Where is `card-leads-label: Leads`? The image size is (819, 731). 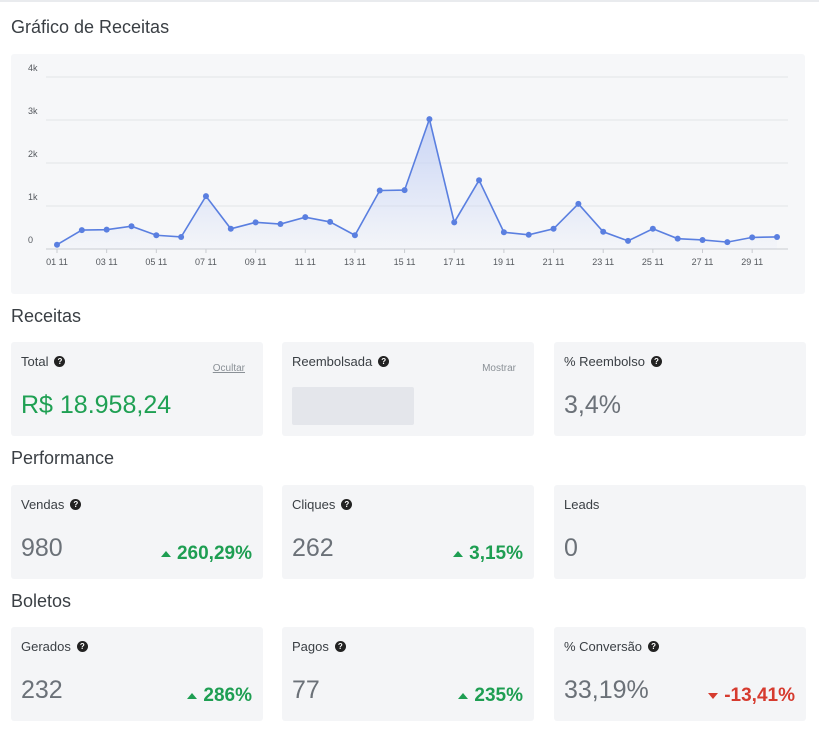
card-leads-label: Leads is located at coordinates (582, 504).